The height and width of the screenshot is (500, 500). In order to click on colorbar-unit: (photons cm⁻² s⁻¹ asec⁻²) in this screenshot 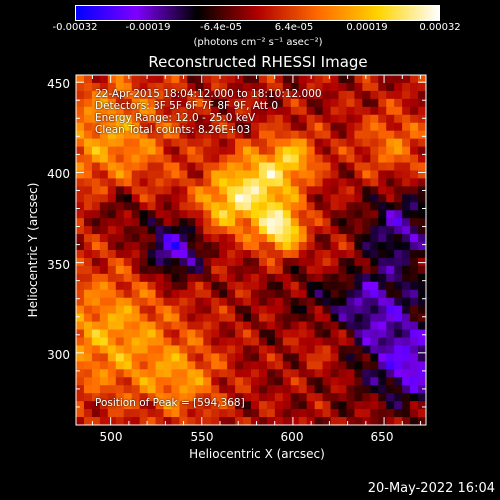, I will do `click(258, 42)`.